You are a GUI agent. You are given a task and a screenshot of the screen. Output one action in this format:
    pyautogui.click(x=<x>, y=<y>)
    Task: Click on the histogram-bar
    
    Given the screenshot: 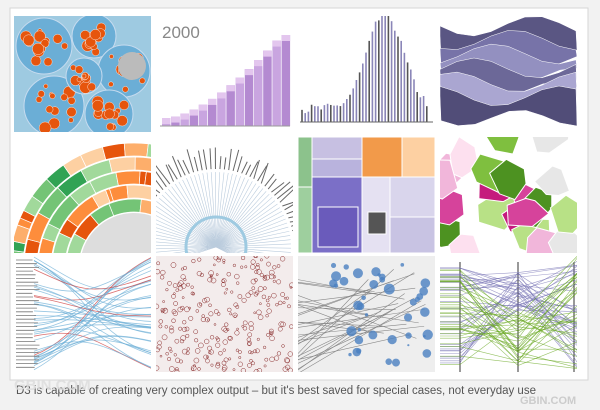 What is the action you would take?
    pyautogui.click(x=230, y=105)
    